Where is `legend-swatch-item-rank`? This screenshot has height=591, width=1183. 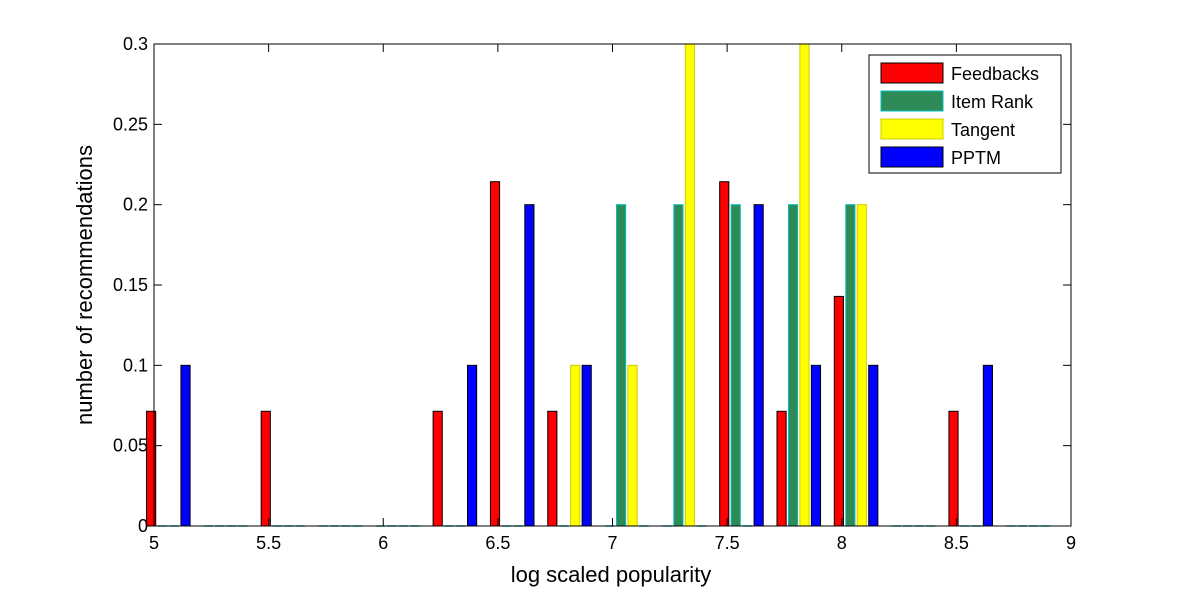 legend-swatch-item-rank is located at coordinates (912, 101).